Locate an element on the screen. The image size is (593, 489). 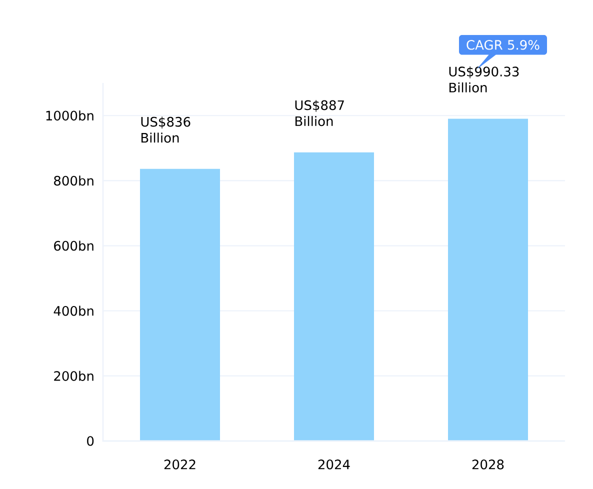
y-tick-label: 200bn is located at coordinates (74, 375).